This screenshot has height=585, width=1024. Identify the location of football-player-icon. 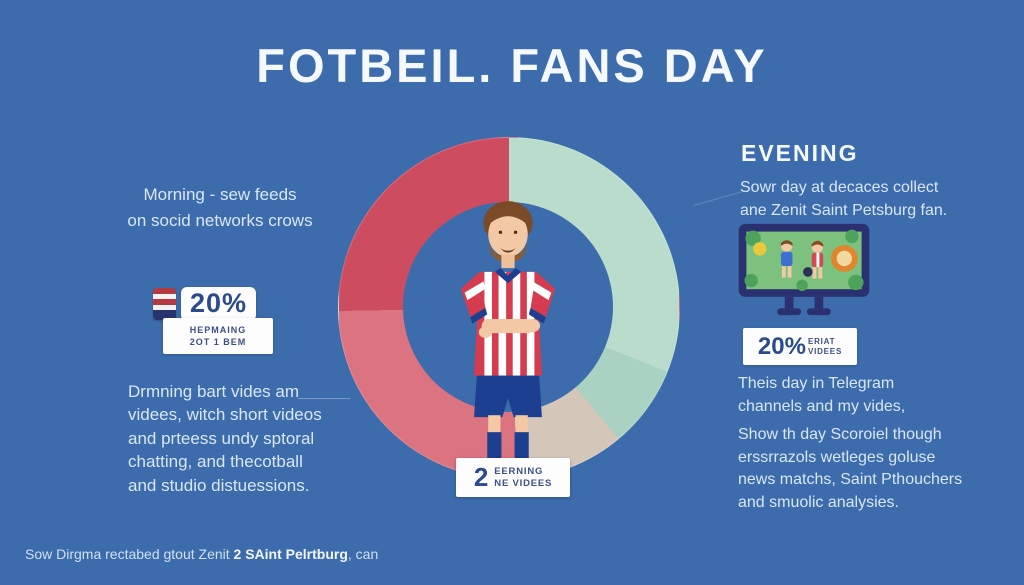
(508, 336).